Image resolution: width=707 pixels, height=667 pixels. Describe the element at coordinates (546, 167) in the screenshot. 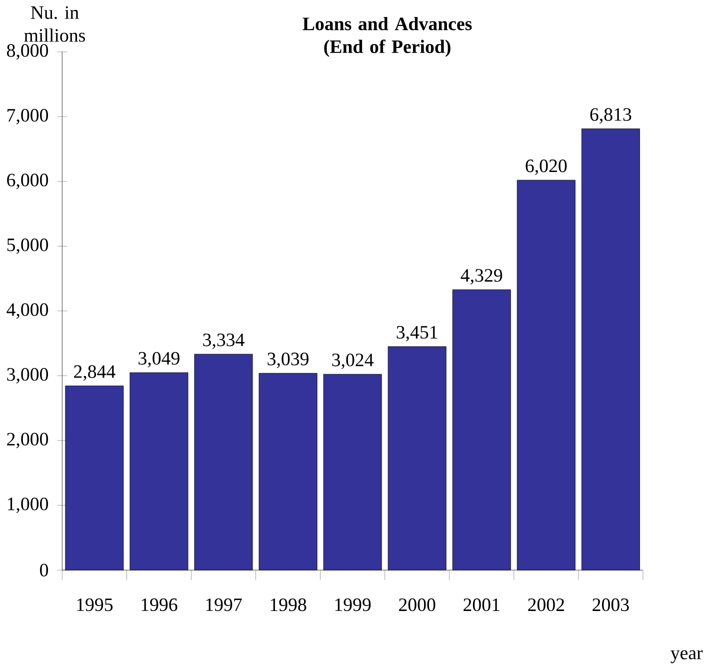

I see `data-label: 6,020` at that location.